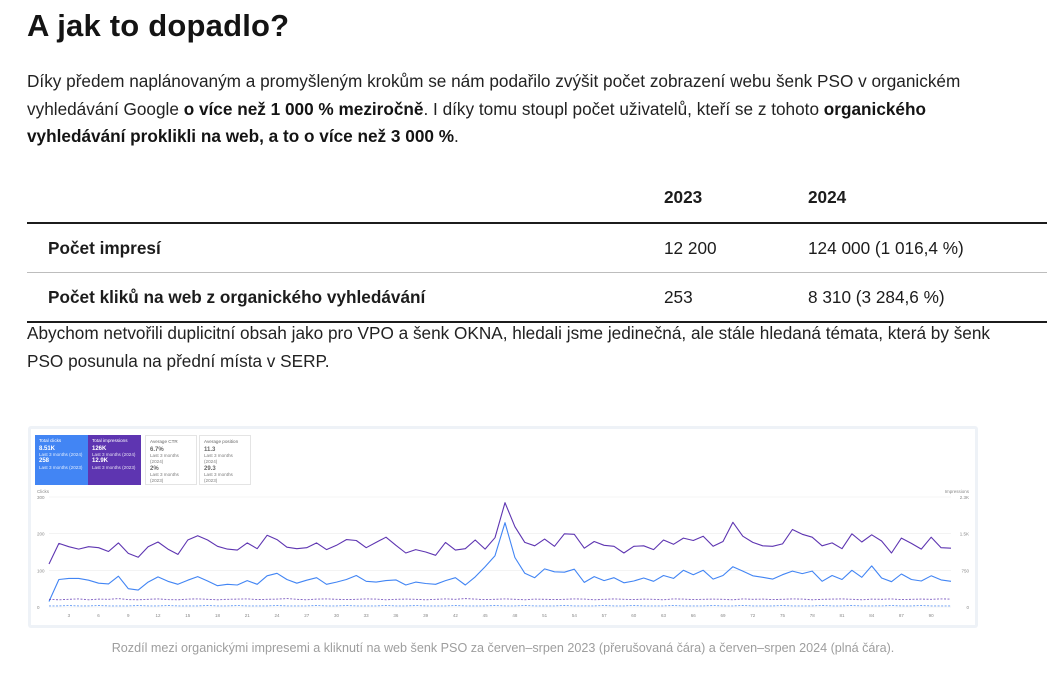 The width and height of the screenshot is (1048, 687). I want to click on x-tick-label: 42, so click(456, 615).